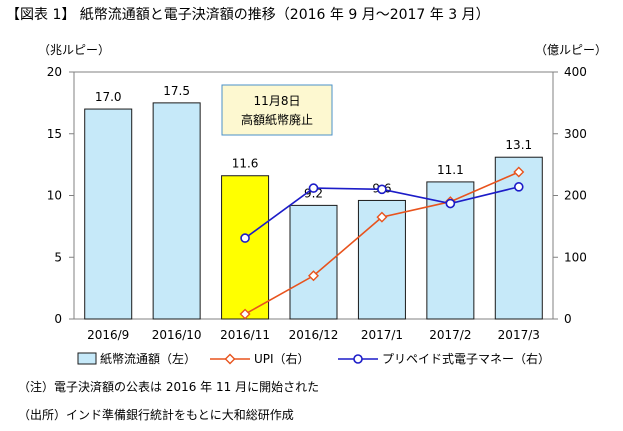 This screenshot has height=431, width=623. What do you see at coordinates (87, 358) in the screenshot?
I see `legend-bar-swatch` at bounding box center [87, 358].